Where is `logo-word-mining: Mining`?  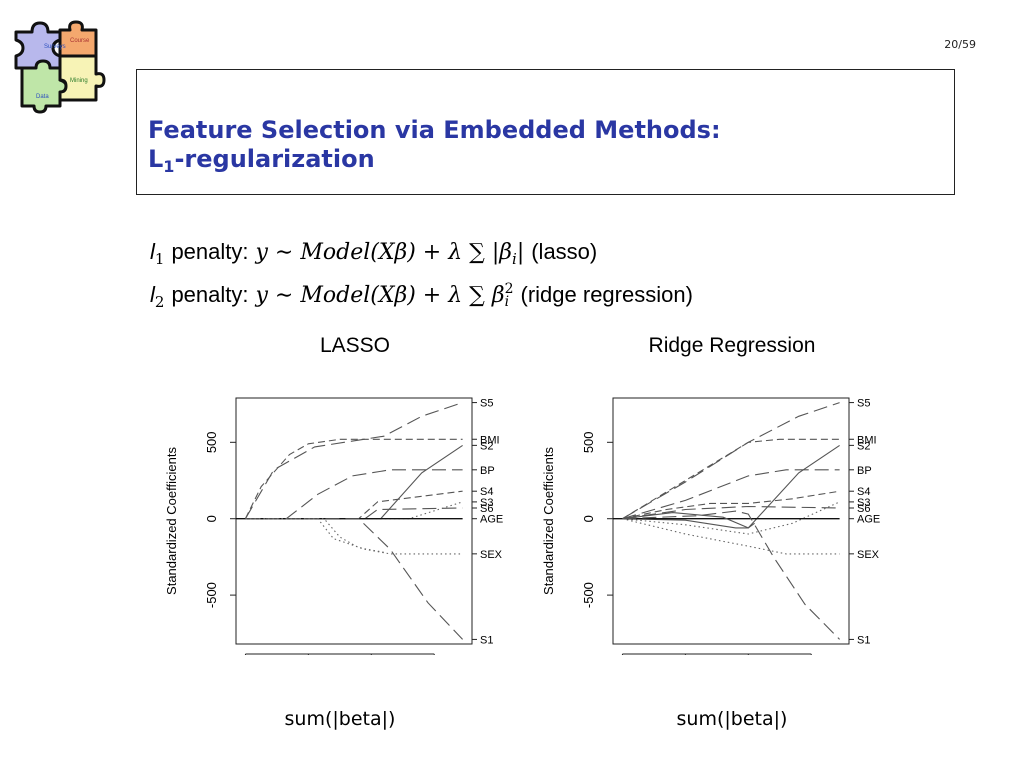
logo-word-mining: Mining is located at coordinates (79, 81).